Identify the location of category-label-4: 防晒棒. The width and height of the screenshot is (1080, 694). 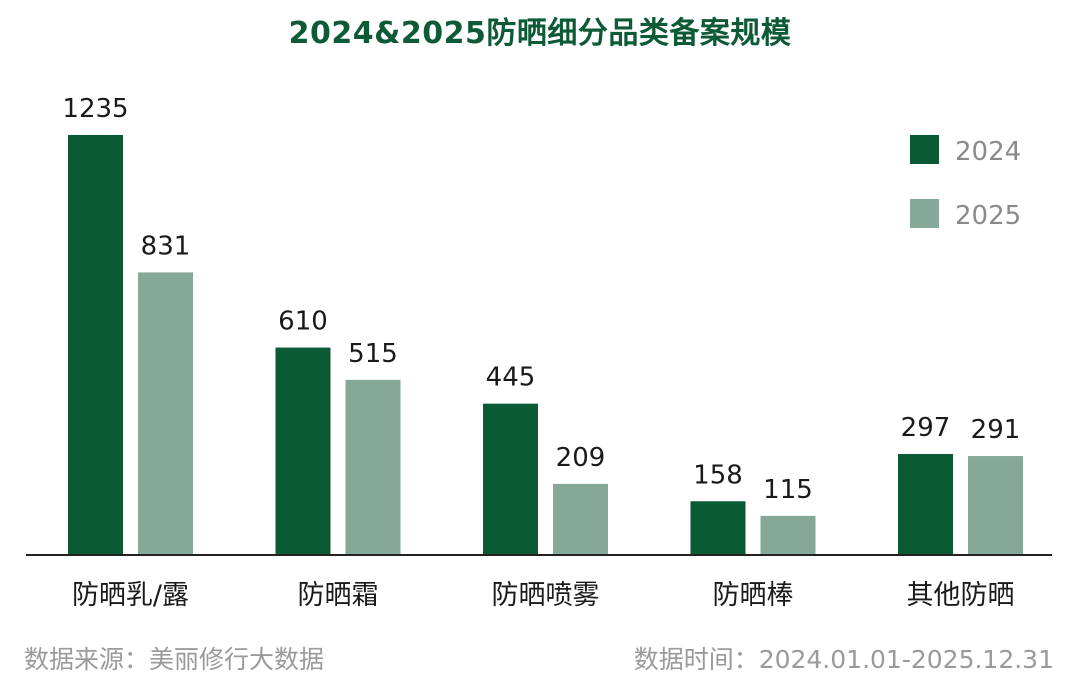
(753, 595).